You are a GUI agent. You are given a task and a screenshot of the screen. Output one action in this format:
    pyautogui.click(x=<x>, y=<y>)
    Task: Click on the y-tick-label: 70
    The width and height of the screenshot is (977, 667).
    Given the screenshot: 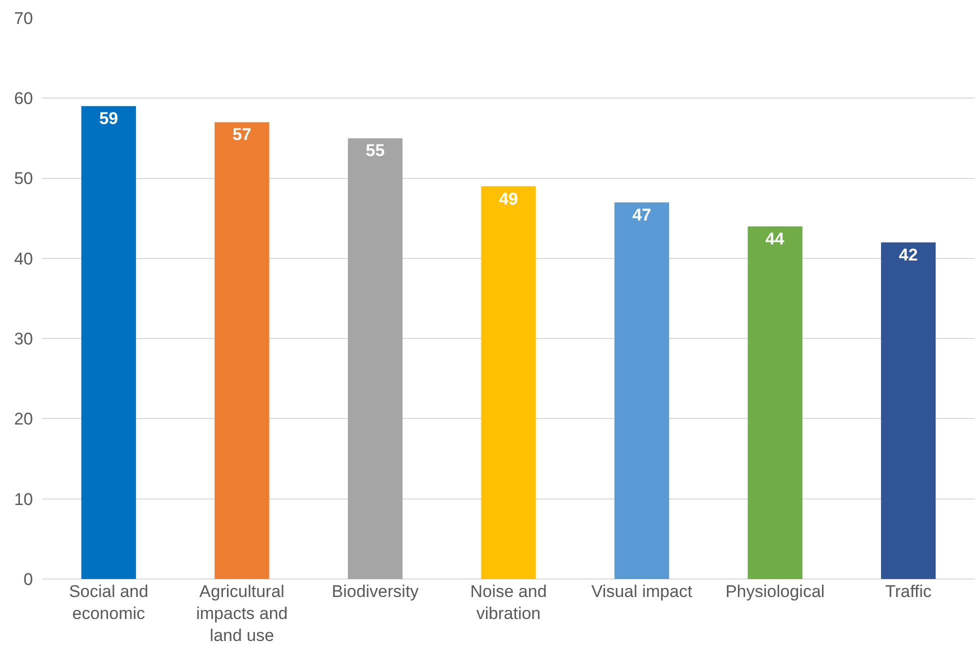 What is the action you would take?
    pyautogui.click(x=23, y=18)
    